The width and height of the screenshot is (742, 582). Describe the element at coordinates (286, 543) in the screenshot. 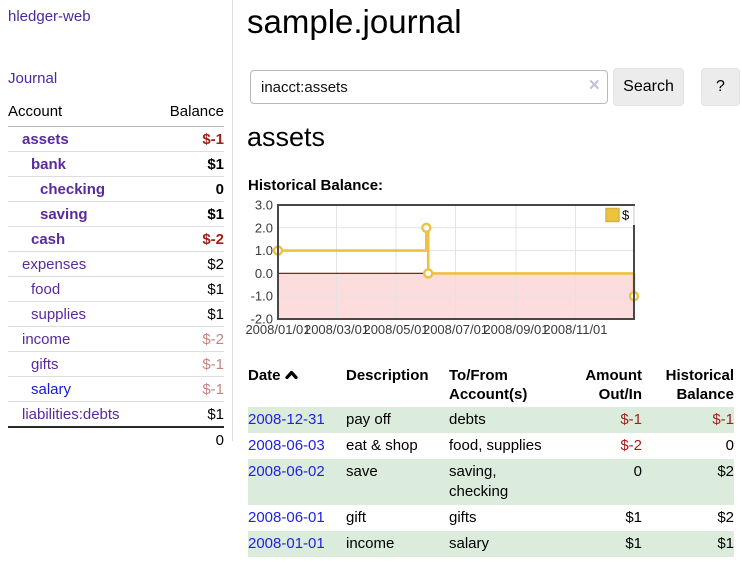

I see `transaction-date-link: 2008-01-01` at that location.